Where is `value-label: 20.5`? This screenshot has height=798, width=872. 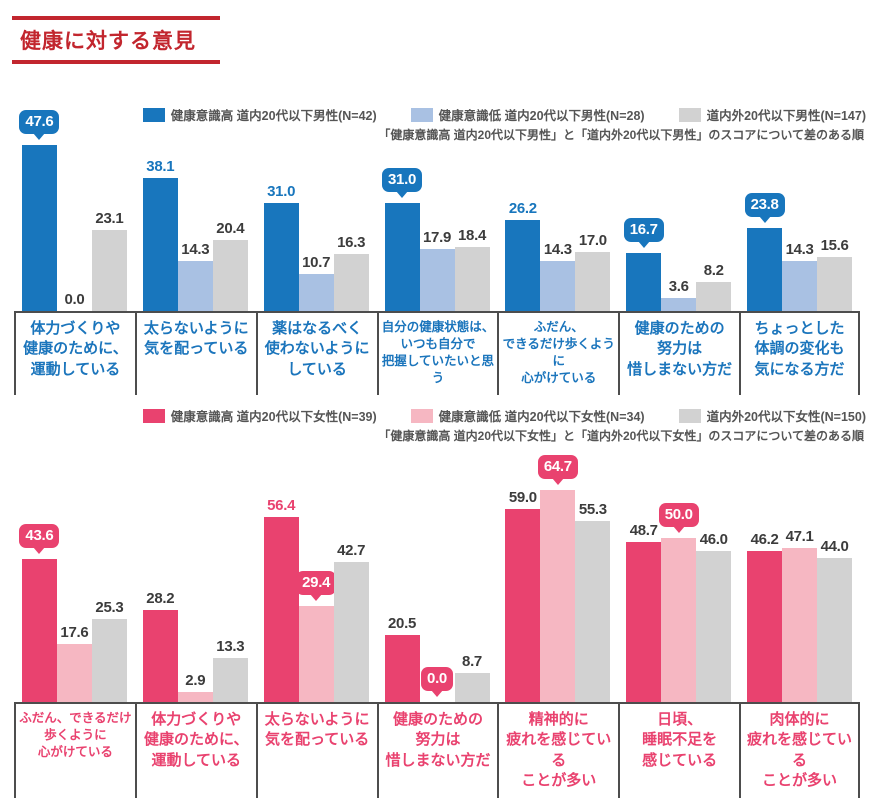 value-label: 20.5 is located at coordinates (402, 623).